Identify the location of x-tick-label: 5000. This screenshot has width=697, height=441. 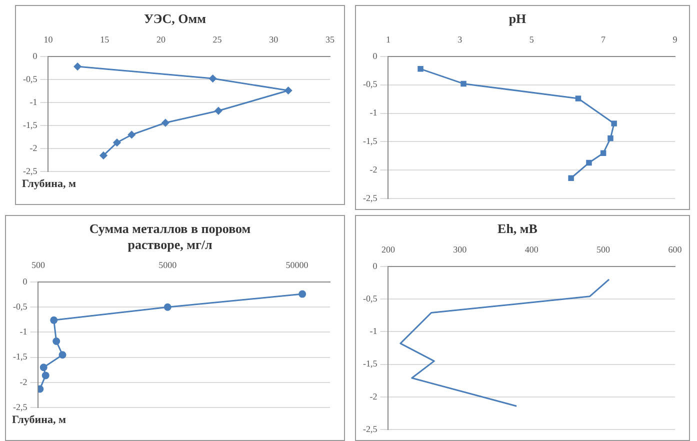
(168, 265).